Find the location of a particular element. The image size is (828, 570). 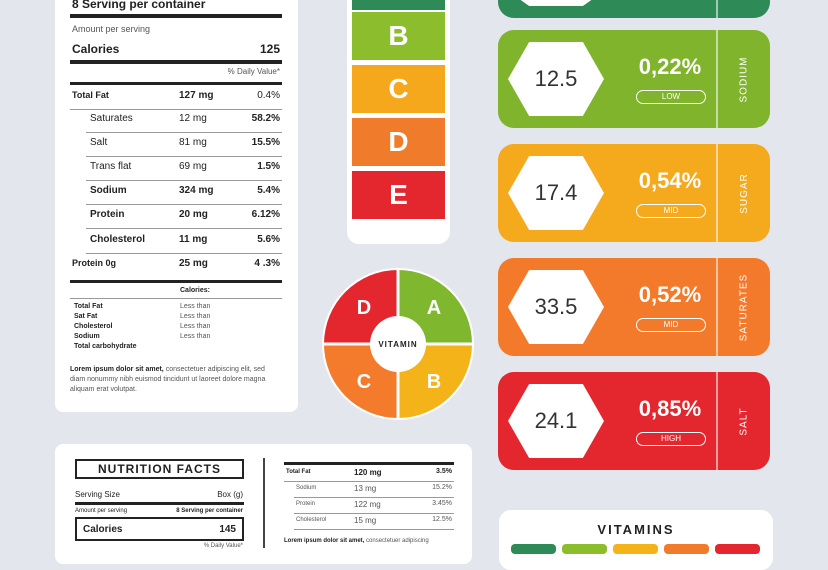

small-row-name: Sodium is located at coordinates (87, 336).